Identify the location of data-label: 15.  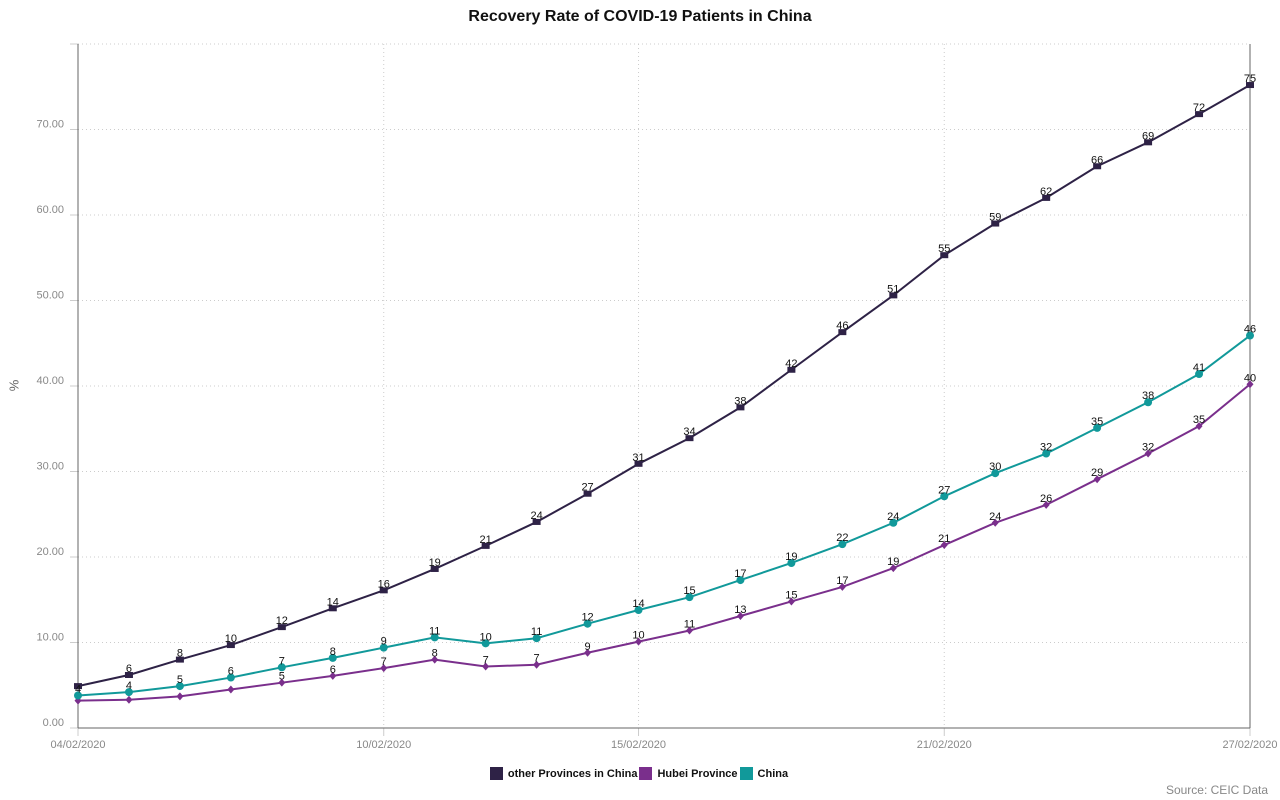
(689, 591).